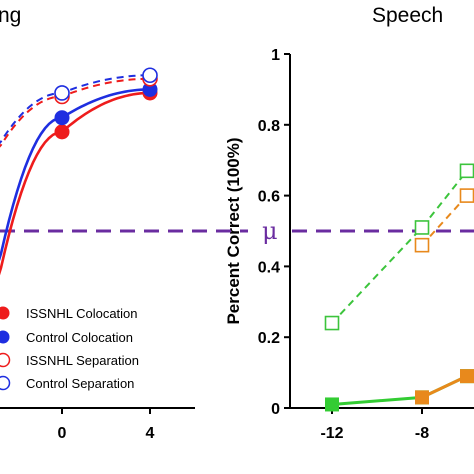  I want to click on legend-label-issnhl-separation: ISSNHL Separation, so click(82, 360).